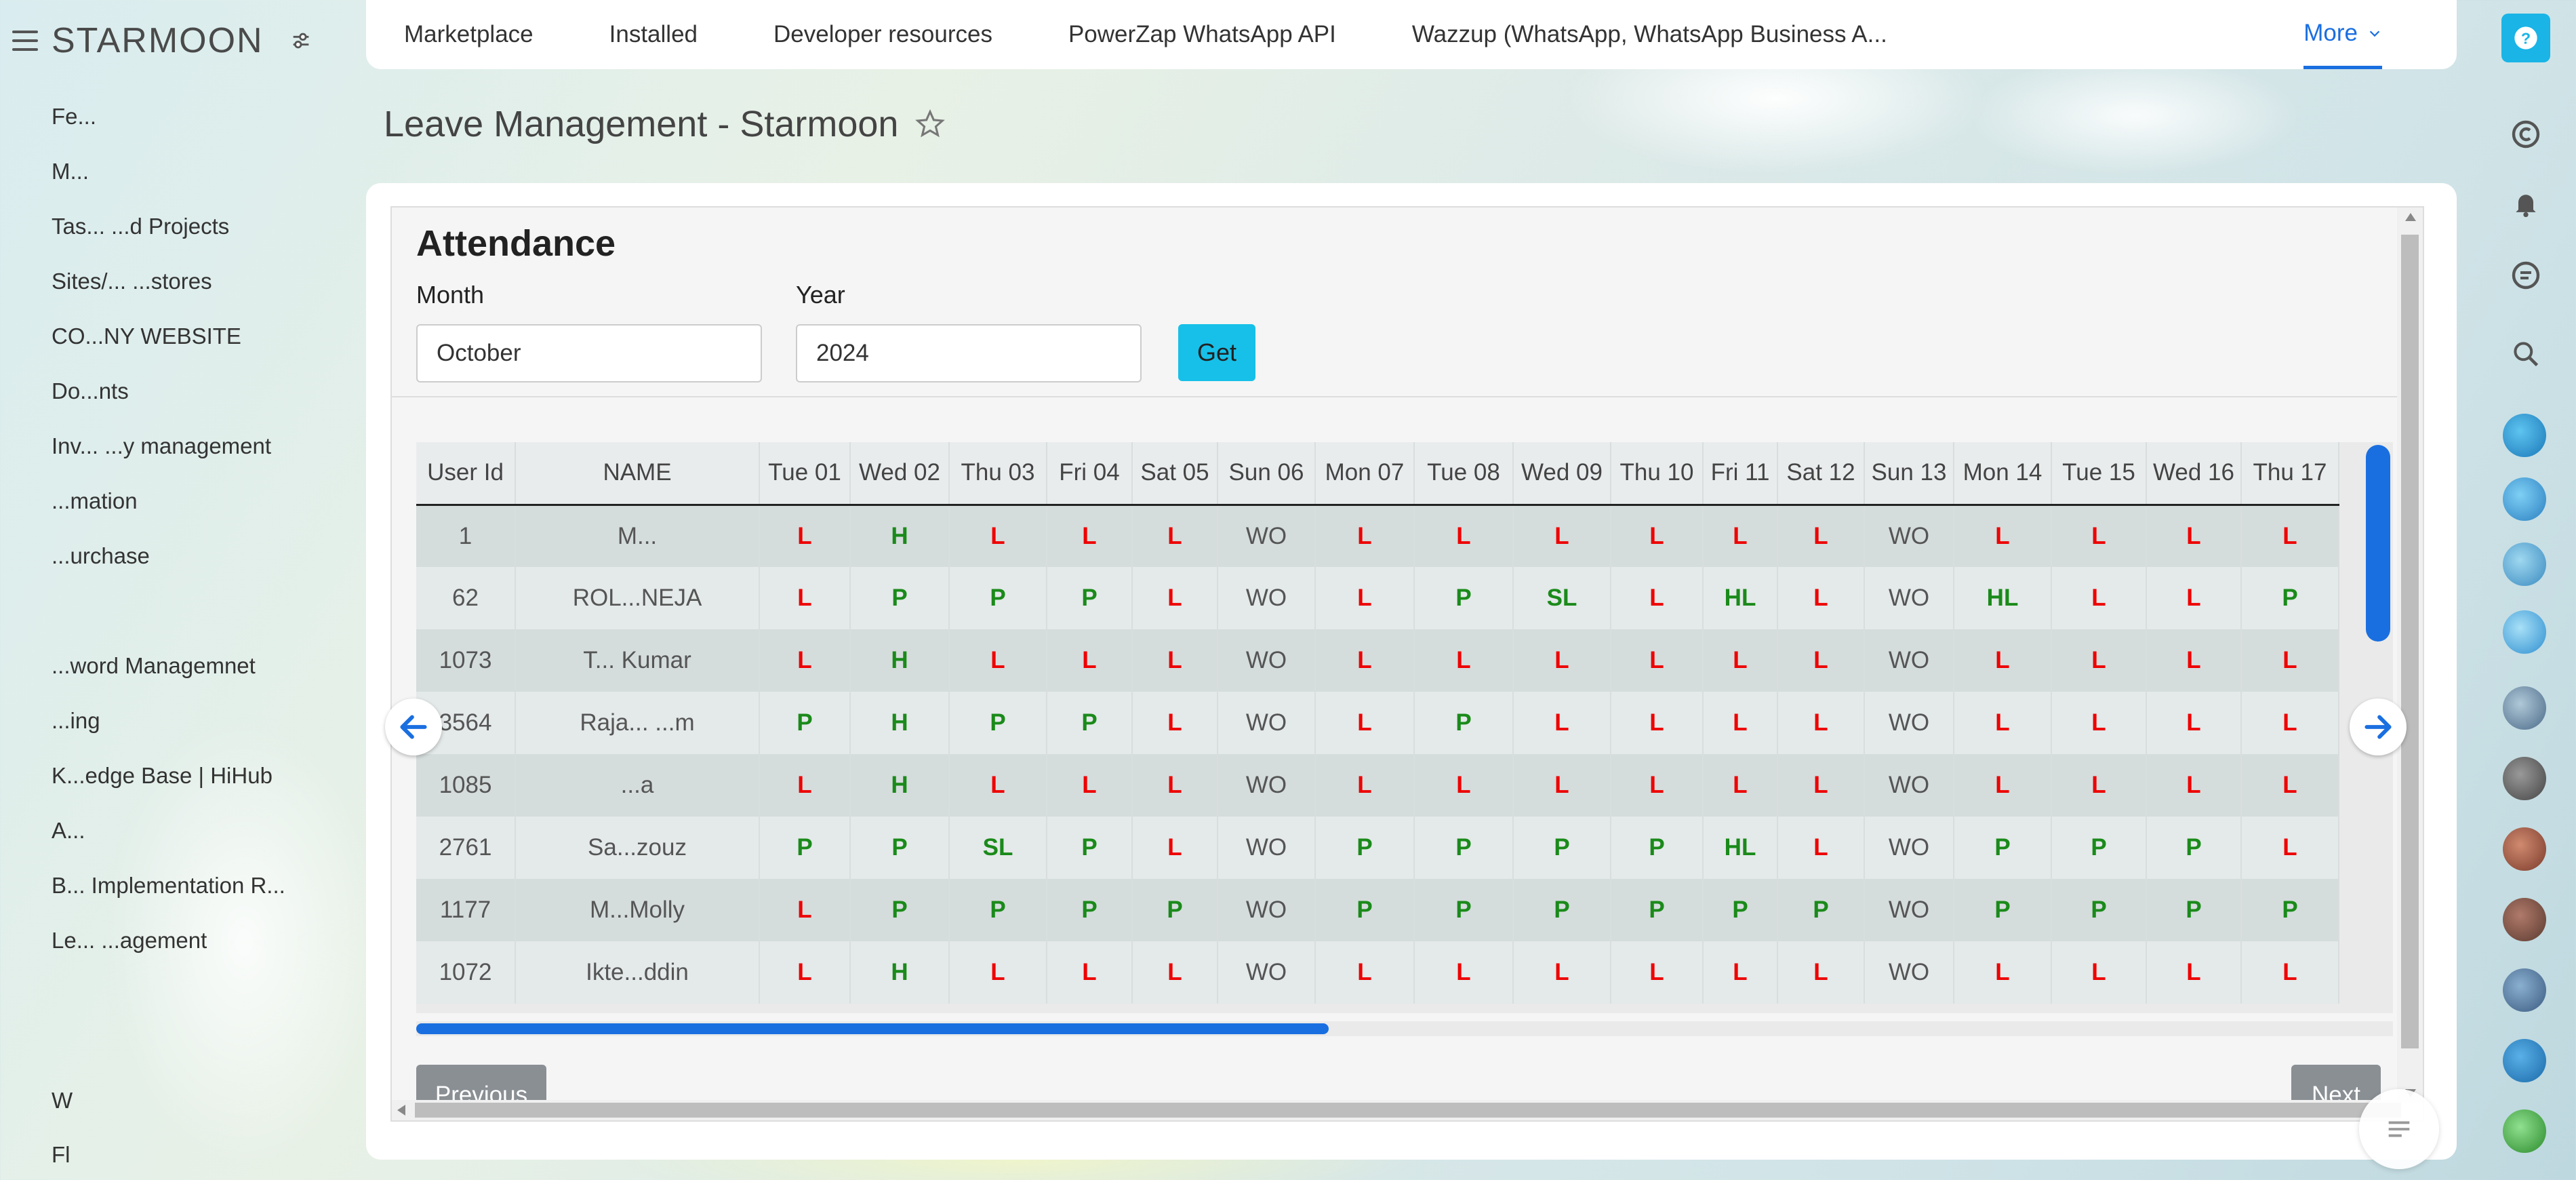  What do you see at coordinates (2342, 34) in the screenshot?
I see `nav-more: More` at bounding box center [2342, 34].